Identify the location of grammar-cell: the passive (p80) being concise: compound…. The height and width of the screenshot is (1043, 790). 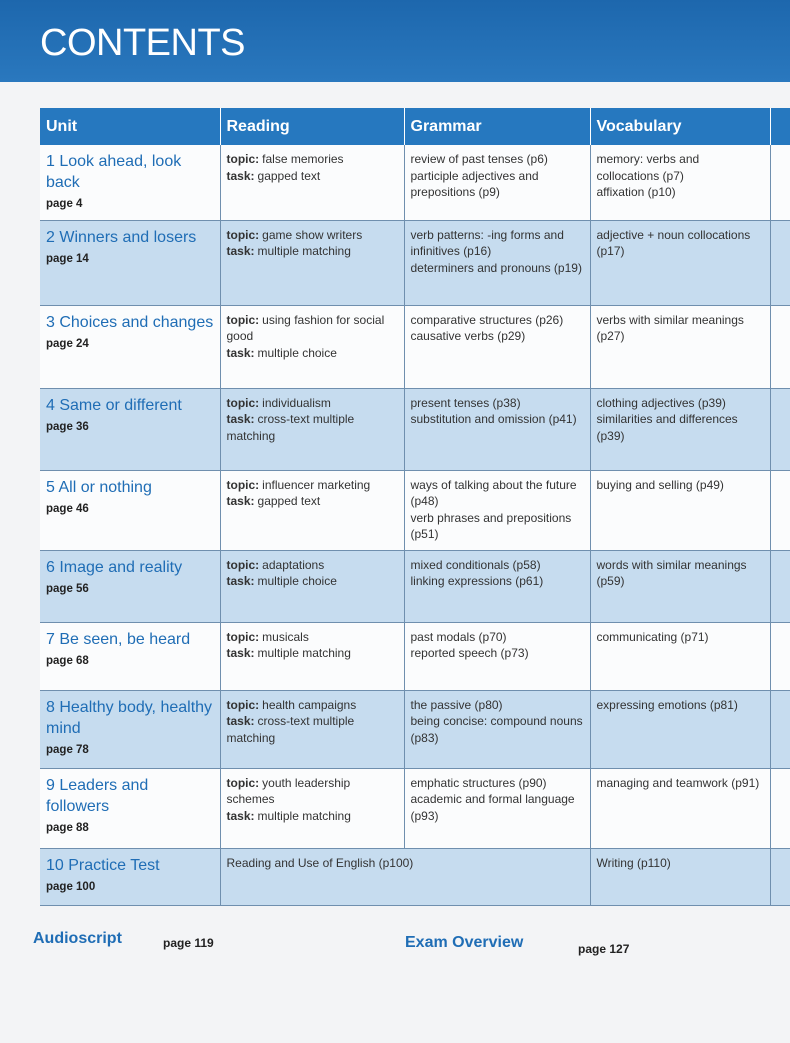
(497, 729).